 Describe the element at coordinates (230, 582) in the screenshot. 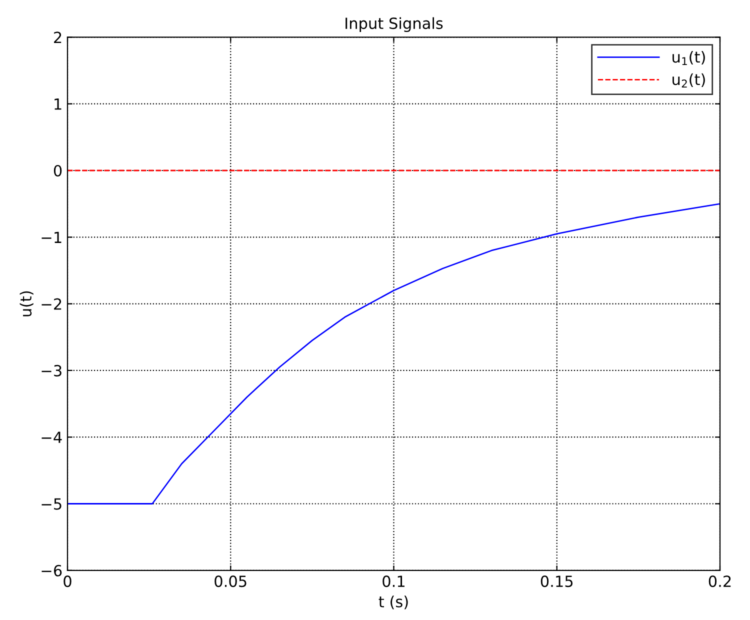

I see `x-tick-label: 0.05` at that location.